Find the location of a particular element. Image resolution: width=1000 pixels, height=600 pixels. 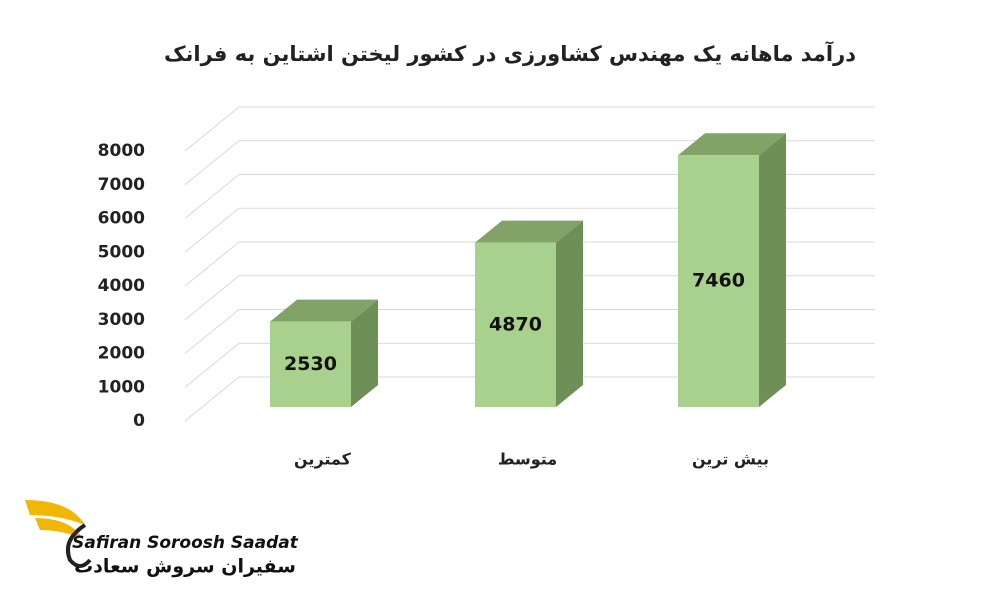

y-tick-label: 1000 is located at coordinates (121, 387).